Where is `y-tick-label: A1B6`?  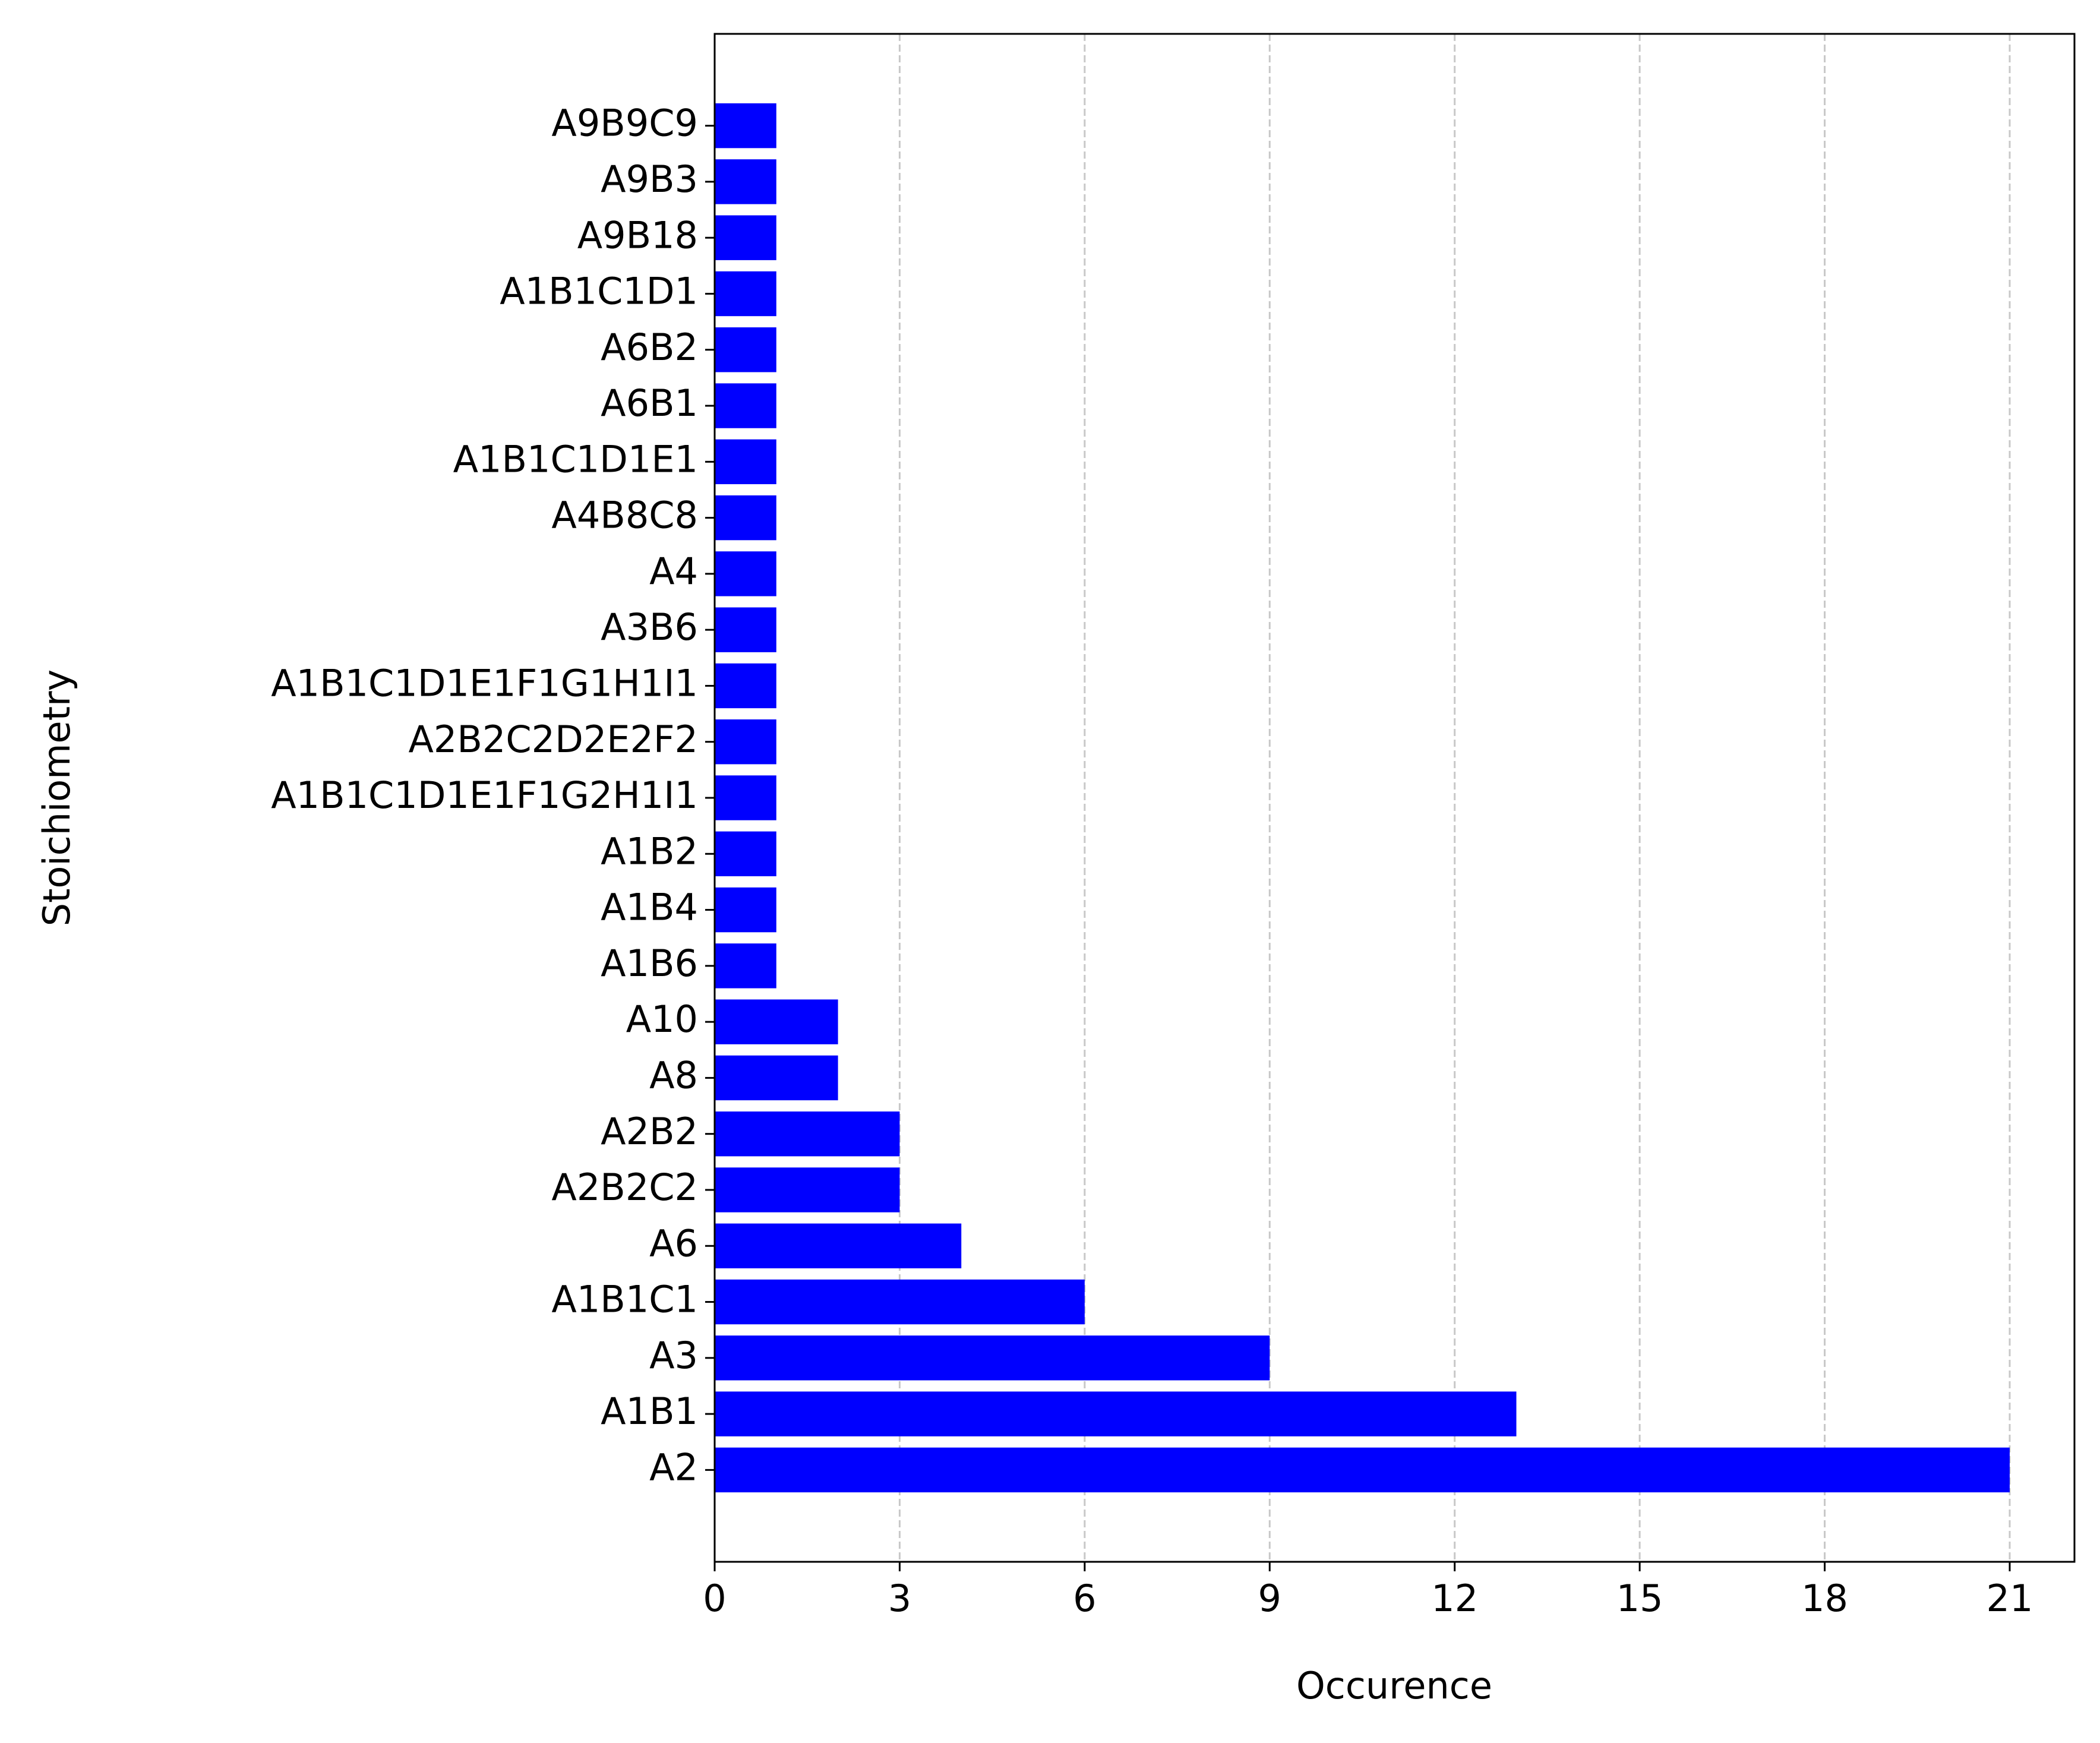
y-tick-label: A1B6 is located at coordinates (649, 963).